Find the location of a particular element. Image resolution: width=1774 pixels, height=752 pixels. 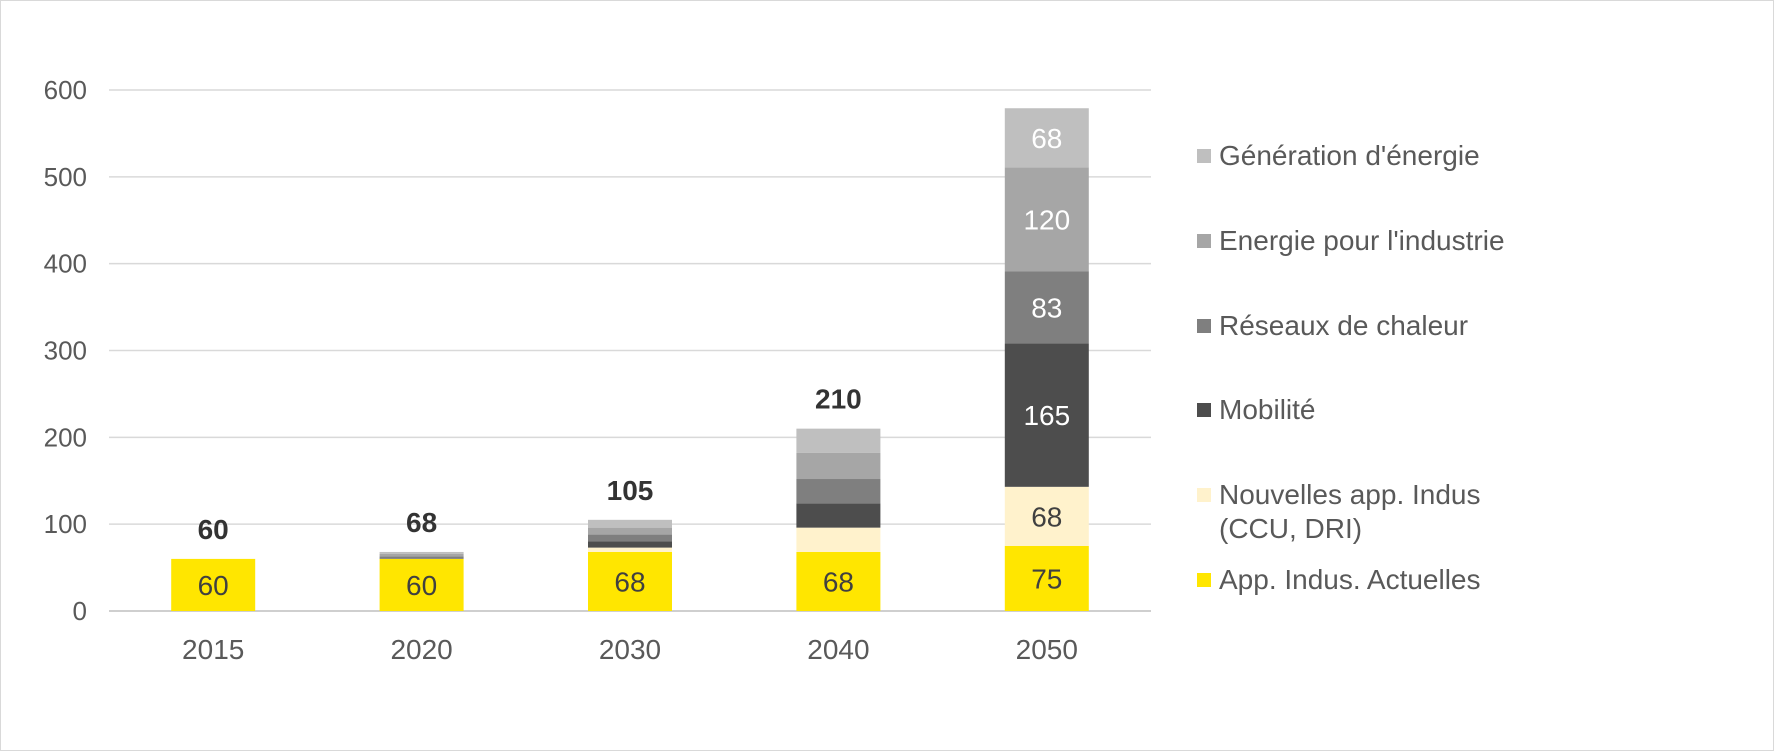

legend-item: Energie pour l'industrie is located at coordinates (1351, 241).